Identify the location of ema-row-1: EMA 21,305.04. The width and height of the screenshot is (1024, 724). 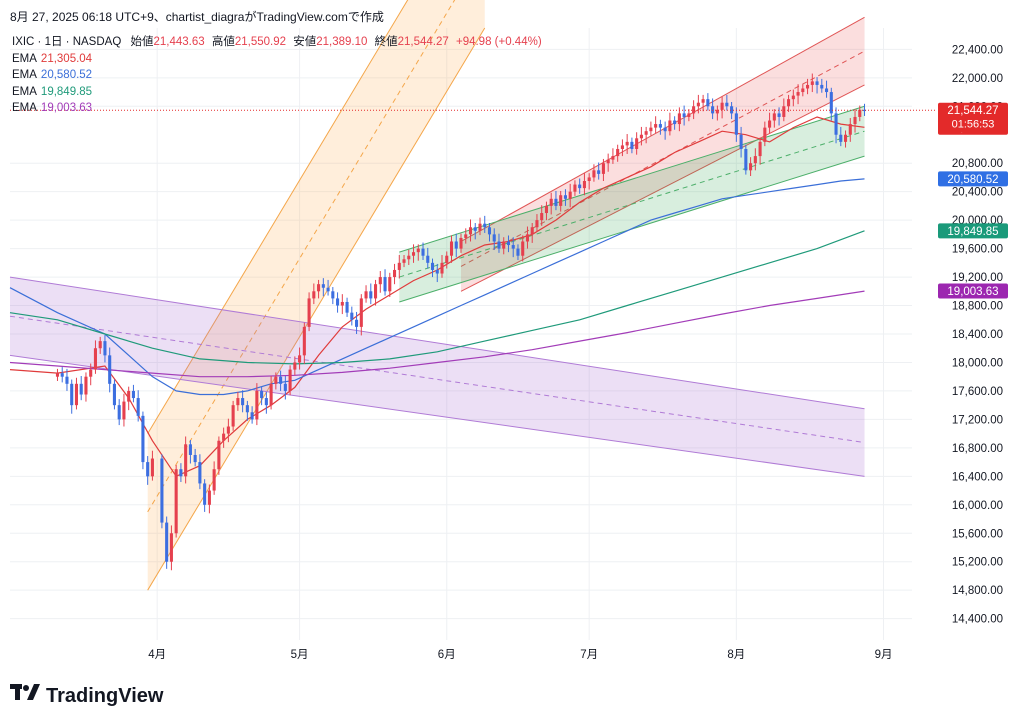
(277, 59).